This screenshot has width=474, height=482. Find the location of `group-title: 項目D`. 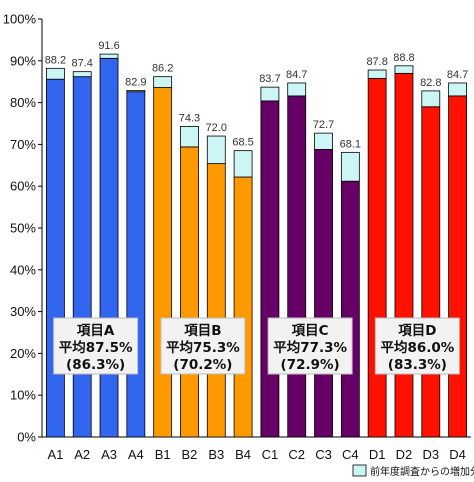

group-title: 項目D is located at coordinates (417, 331).